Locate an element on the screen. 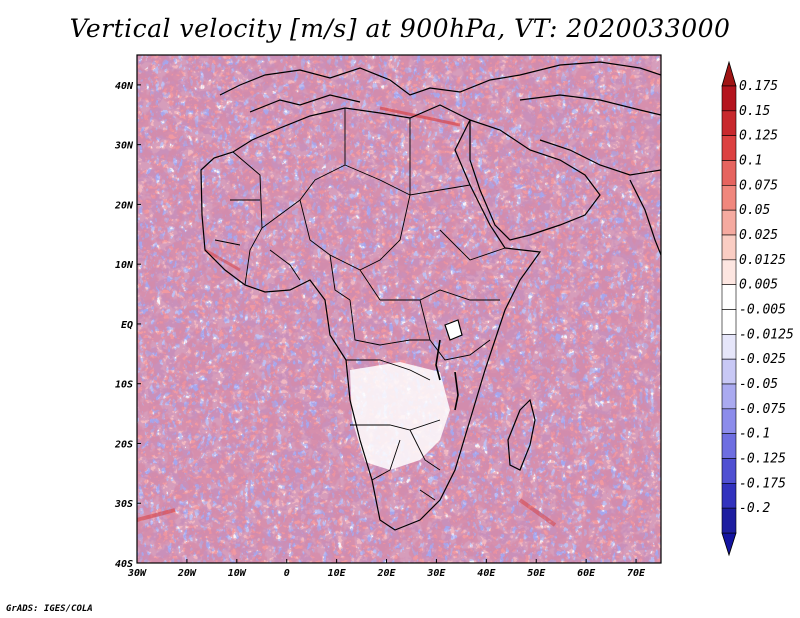  lon-tick-label: 30W is located at coordinates (137, 573).